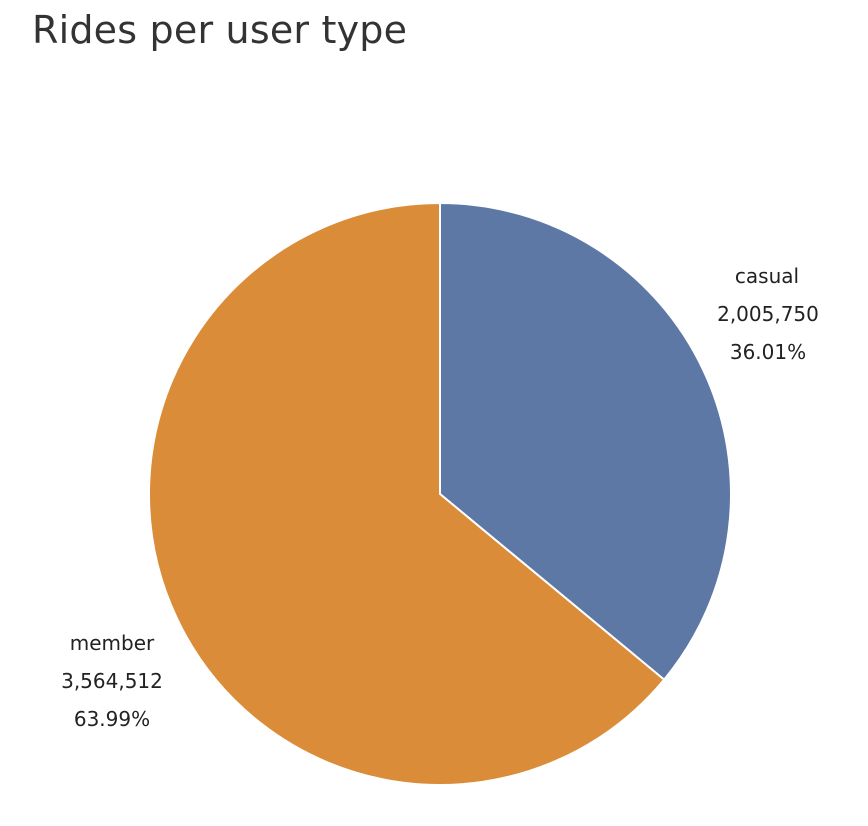 The image size is (868, 826). Describe the element at coordinates (768, 352) in the screenshot. I see `slice-label-casual-percent: 36.01%` at that location.